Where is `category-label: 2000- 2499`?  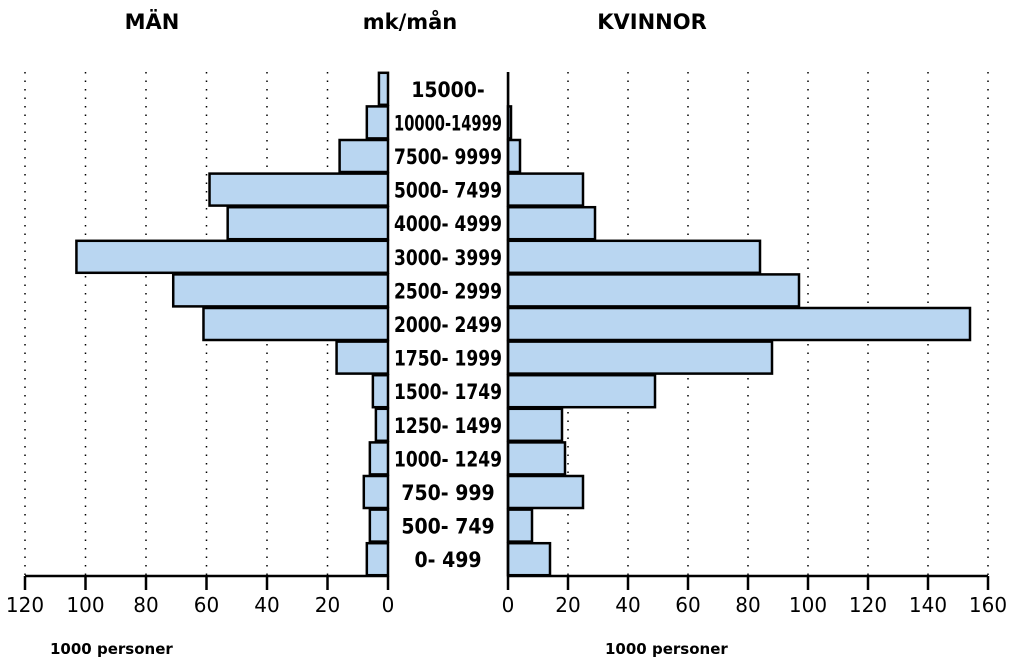 category-label: 2000- 2499 is located at coordinates (448, 325).